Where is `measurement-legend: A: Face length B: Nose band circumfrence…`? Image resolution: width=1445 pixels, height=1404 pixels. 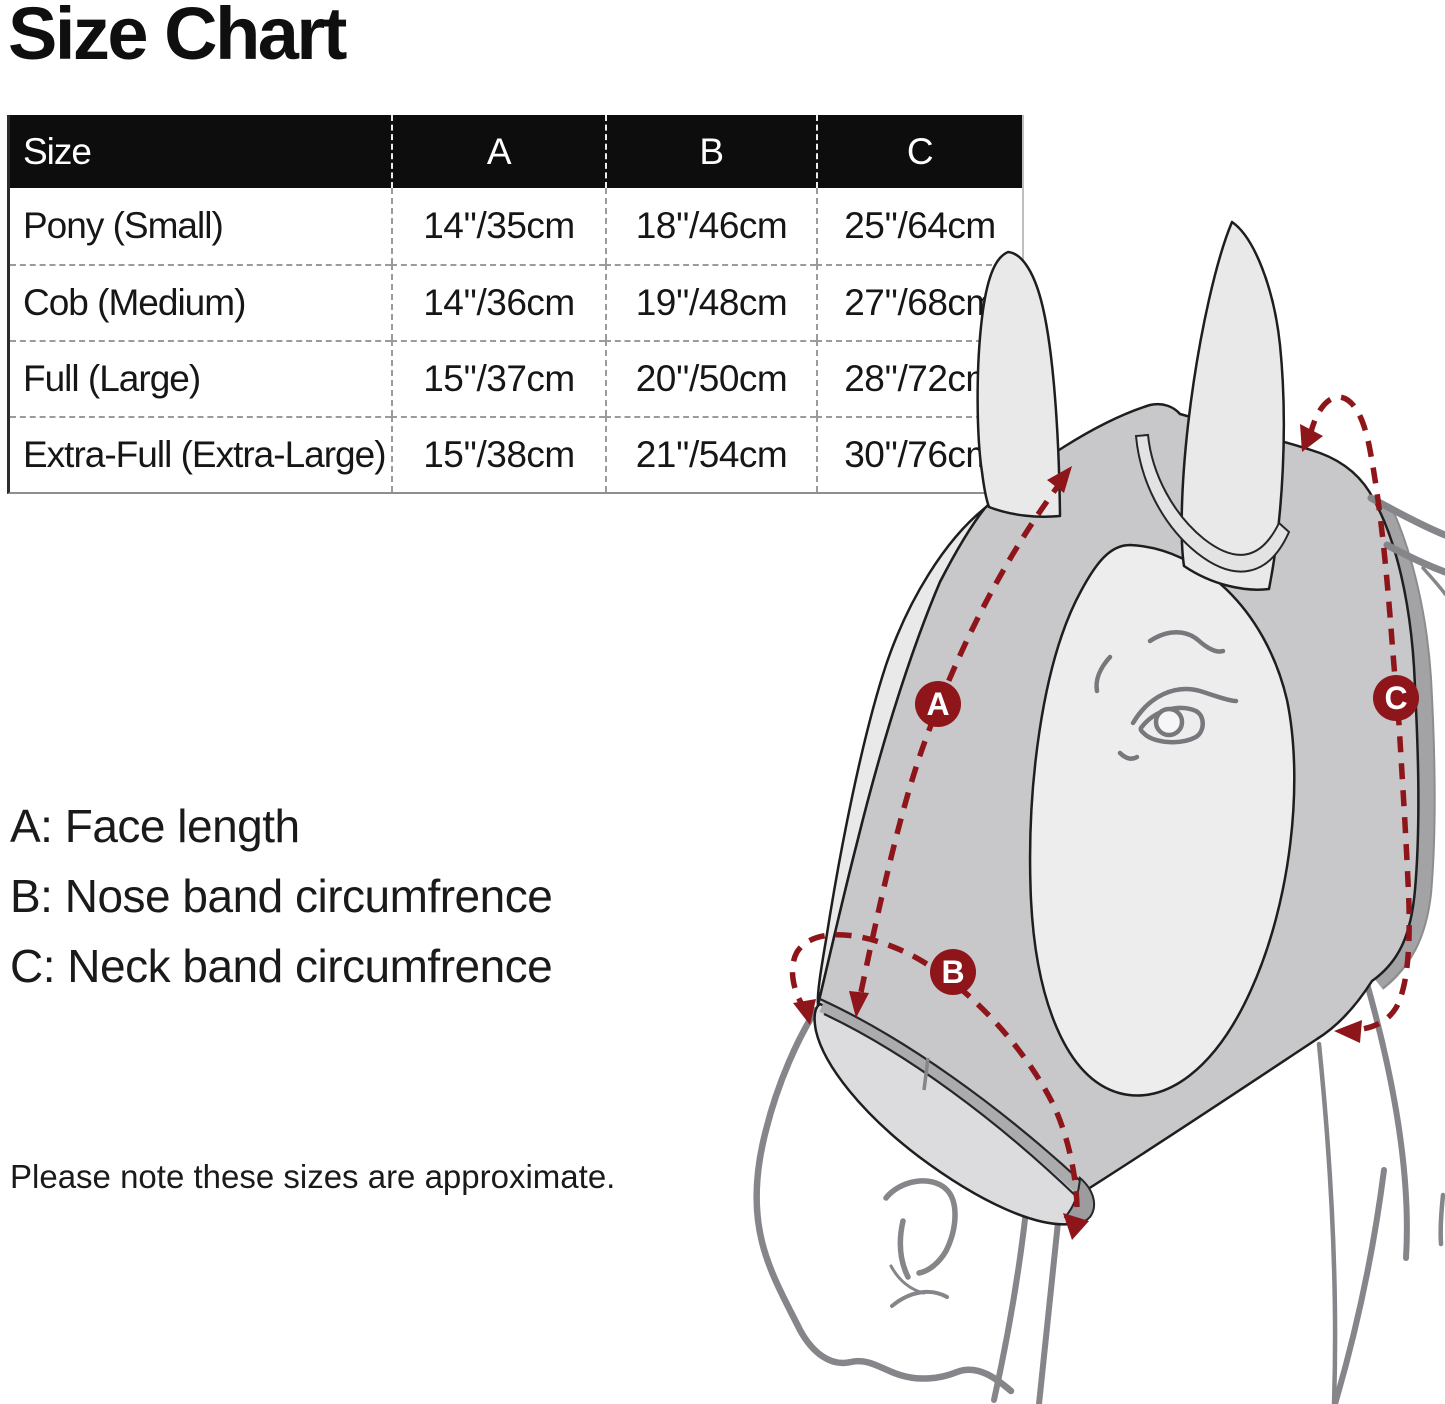
measurement-legend: A: Face length B: Nose band circumfrence… is located at coordinates (281, 896).